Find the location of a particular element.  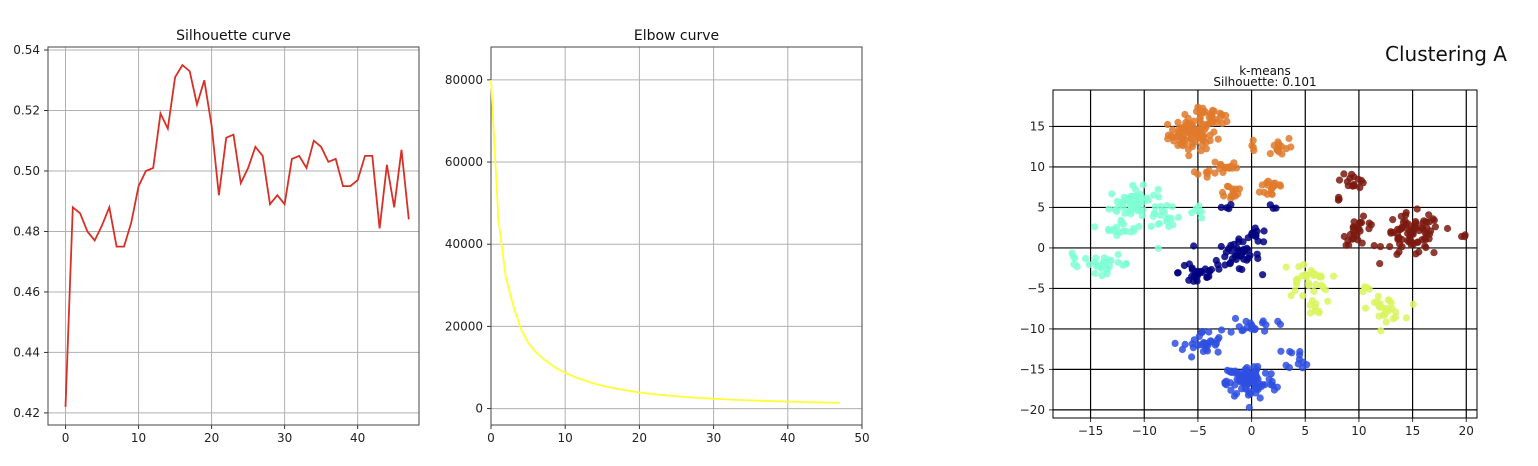

y-tick-label: −5 is located at coordinates (1036, 288).